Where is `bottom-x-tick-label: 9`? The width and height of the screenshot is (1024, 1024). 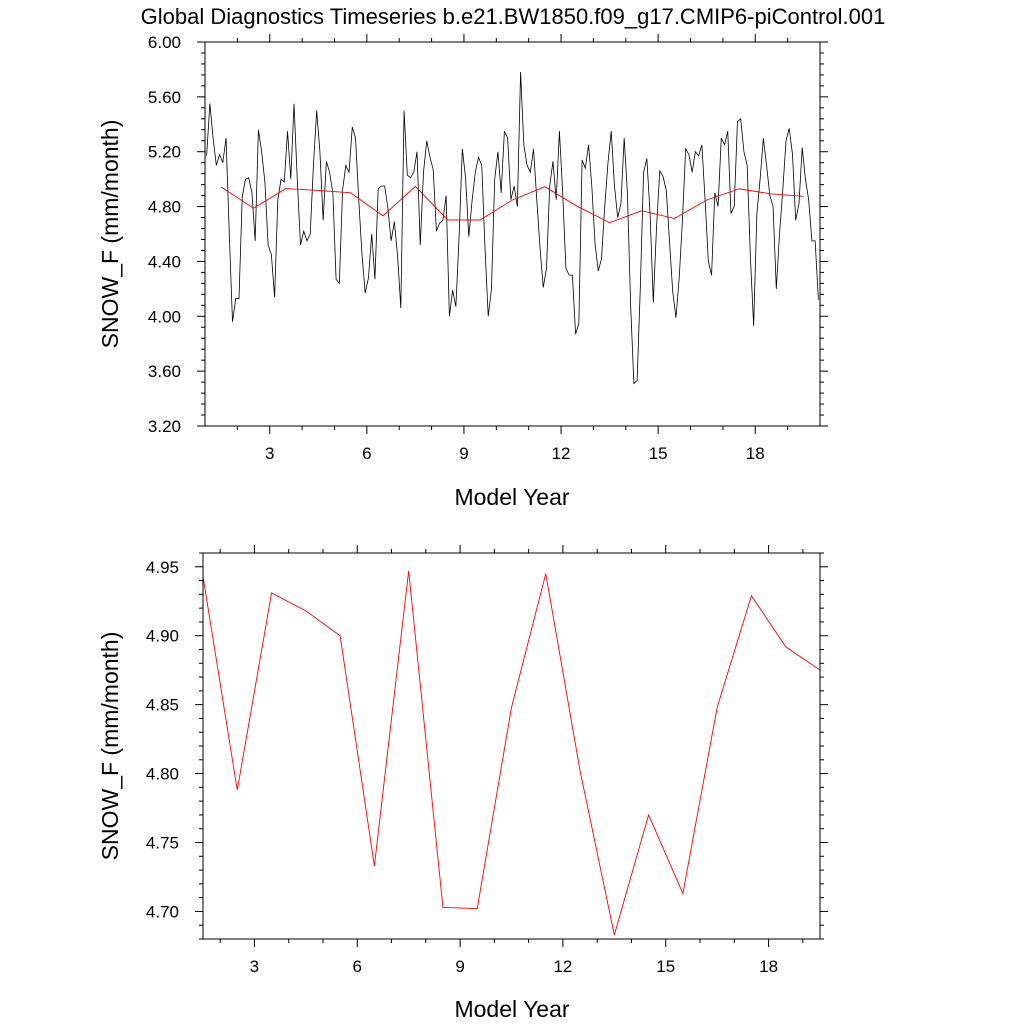
bottom-x-tick-label: 9 is located at coordinates (459, 966).